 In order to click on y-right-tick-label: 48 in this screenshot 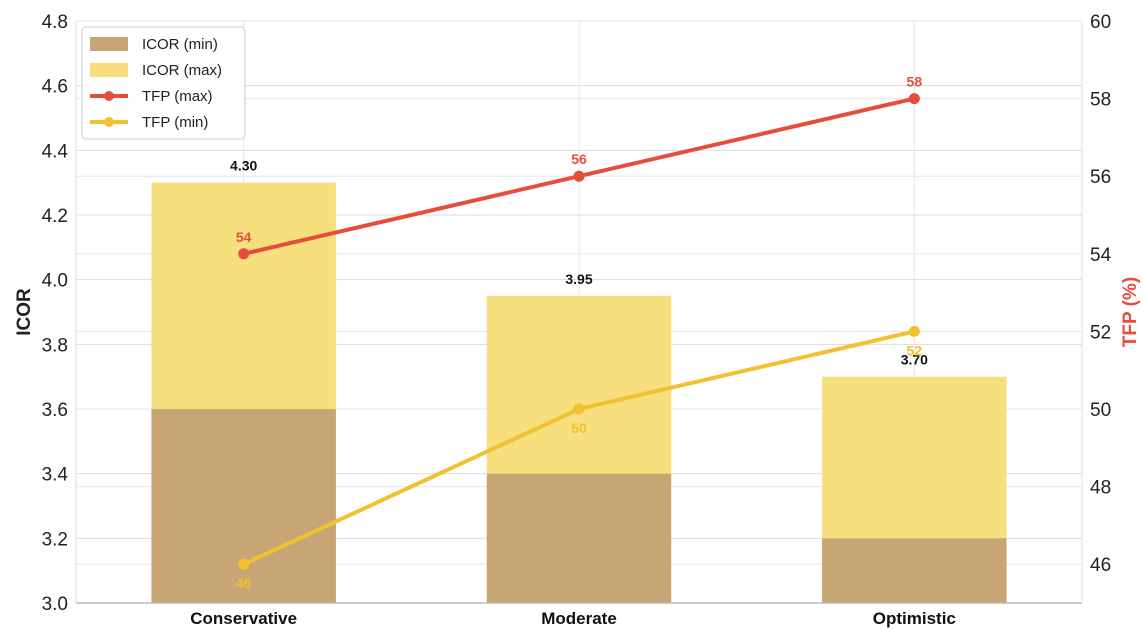, I will do `click(1100, 488)`.